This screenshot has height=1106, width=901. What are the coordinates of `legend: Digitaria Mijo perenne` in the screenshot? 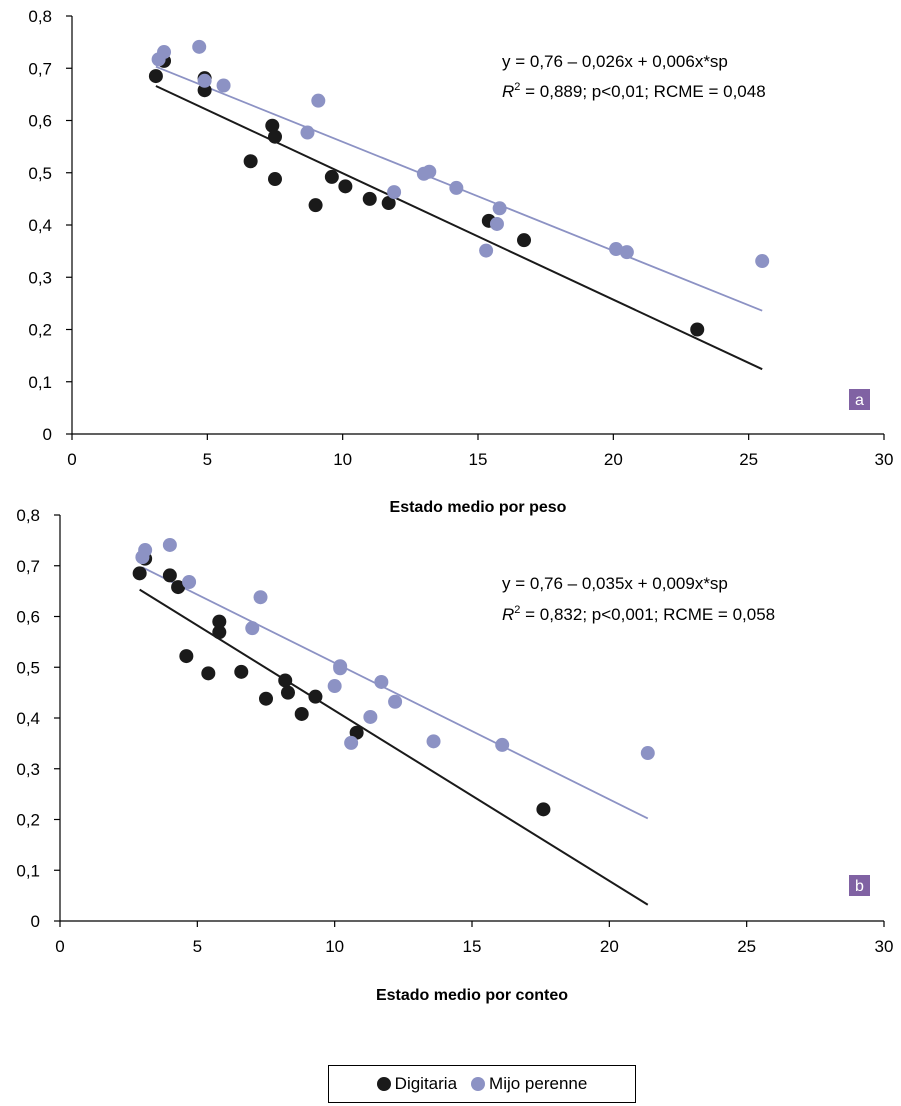 It's located at (482, 1084).